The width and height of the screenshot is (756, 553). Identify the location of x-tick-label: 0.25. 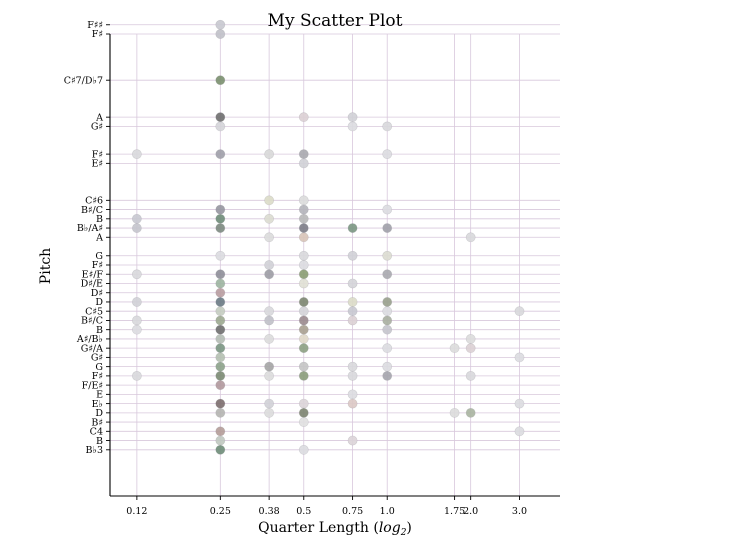
(220, 511).